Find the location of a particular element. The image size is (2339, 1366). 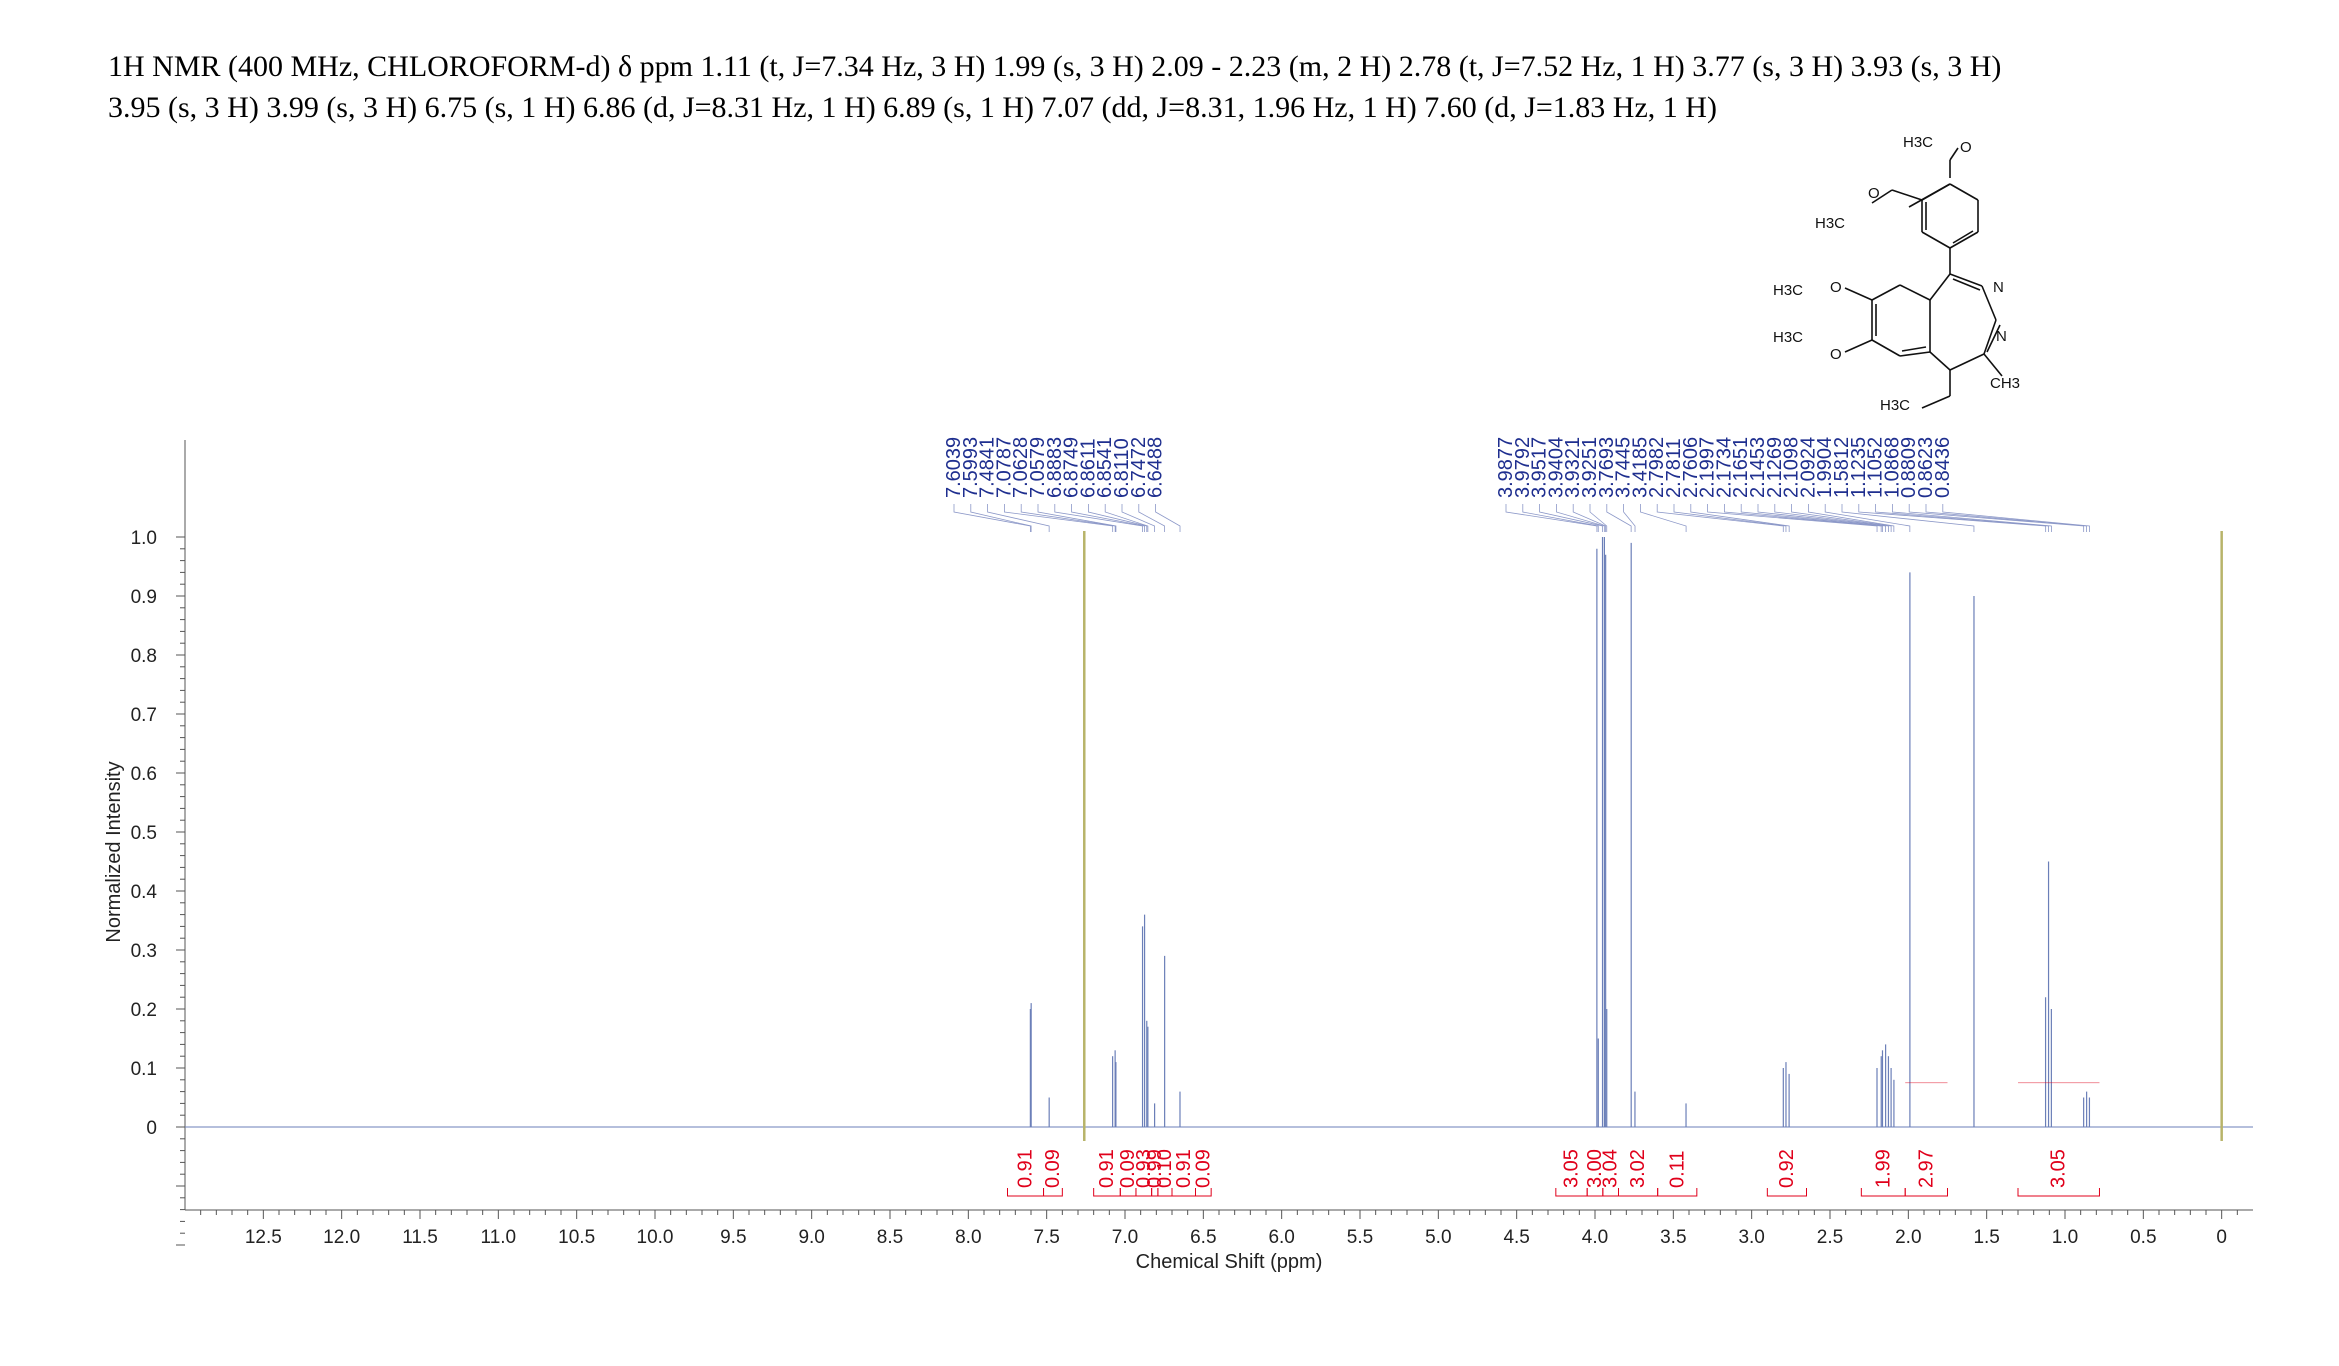

peak-label: 6.7472 is located at coordinates (1139, 467).